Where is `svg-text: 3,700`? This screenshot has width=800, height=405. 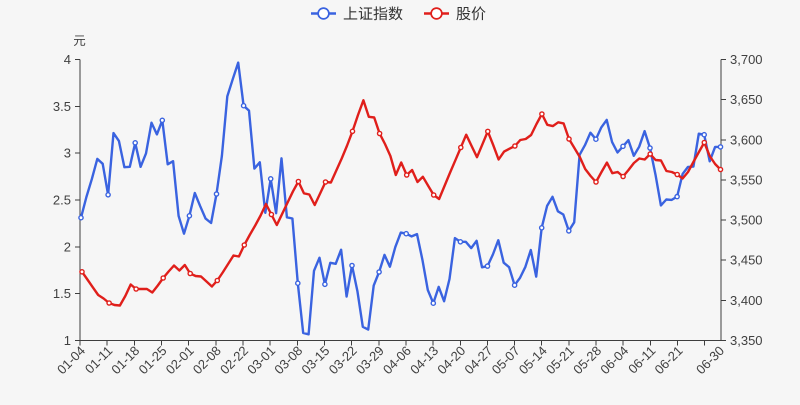
svg-text: 3,700 is located at coordinates (746, 59).